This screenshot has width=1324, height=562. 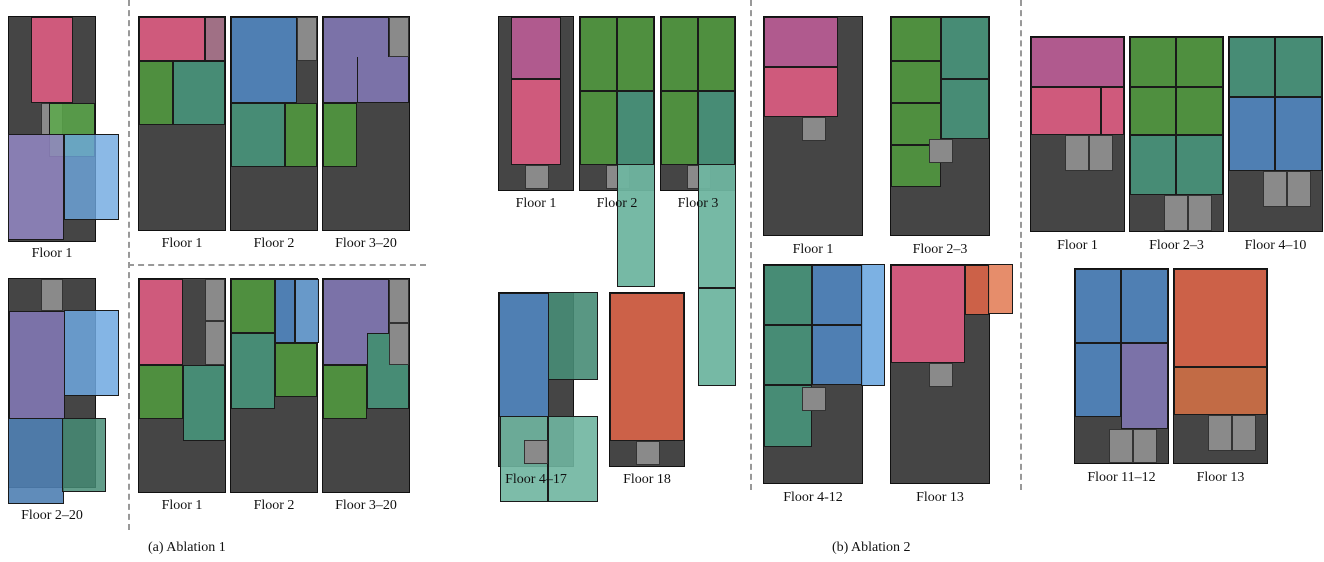 I want to click on floor-label: Floor 4-12, so click(x=813, y=497).